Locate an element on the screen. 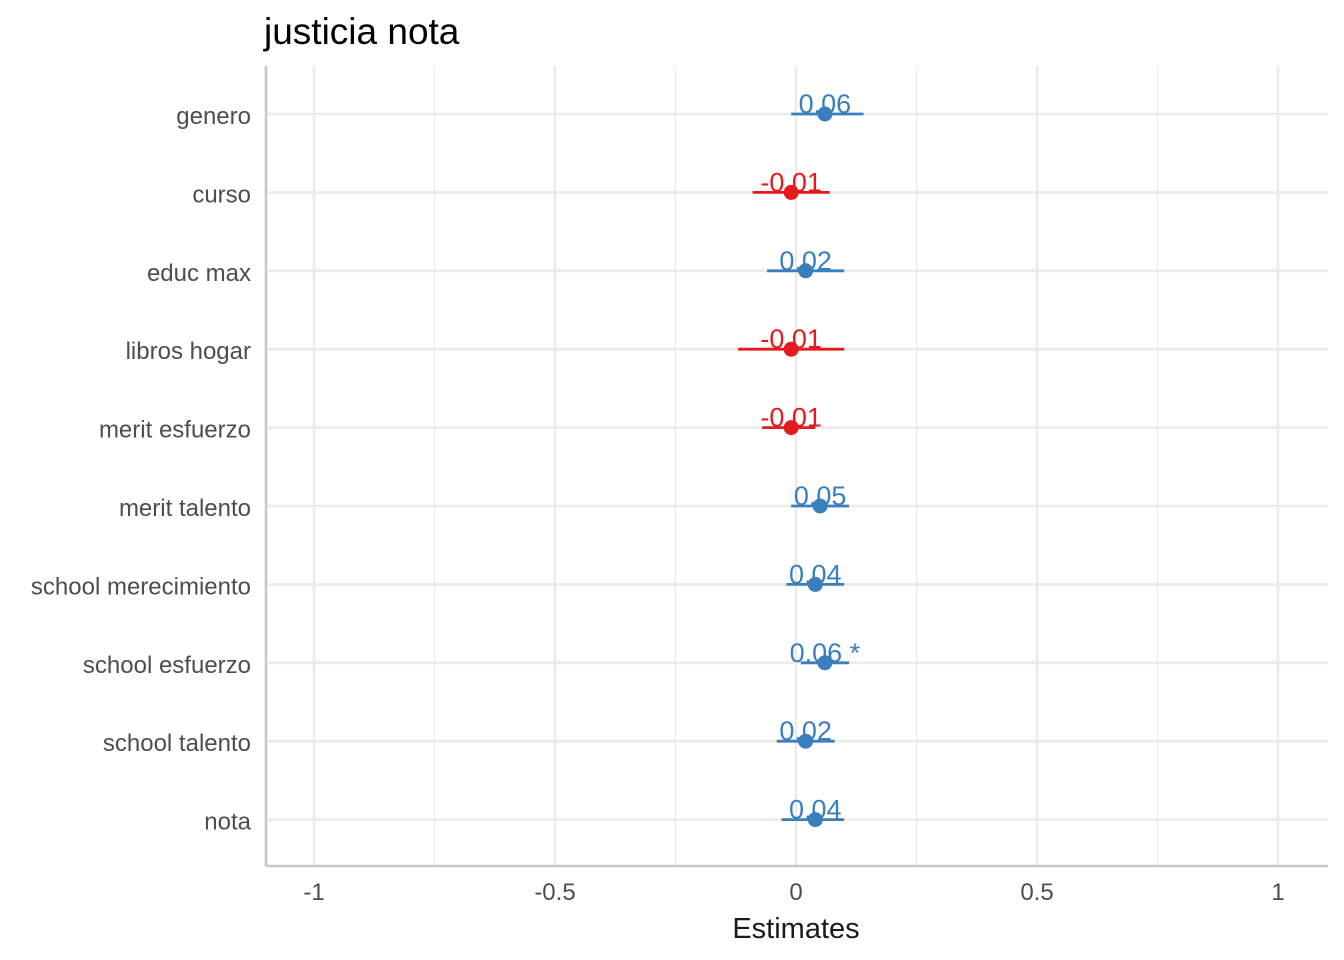  value-label: 0.05 is located at coordinates (820, 496).